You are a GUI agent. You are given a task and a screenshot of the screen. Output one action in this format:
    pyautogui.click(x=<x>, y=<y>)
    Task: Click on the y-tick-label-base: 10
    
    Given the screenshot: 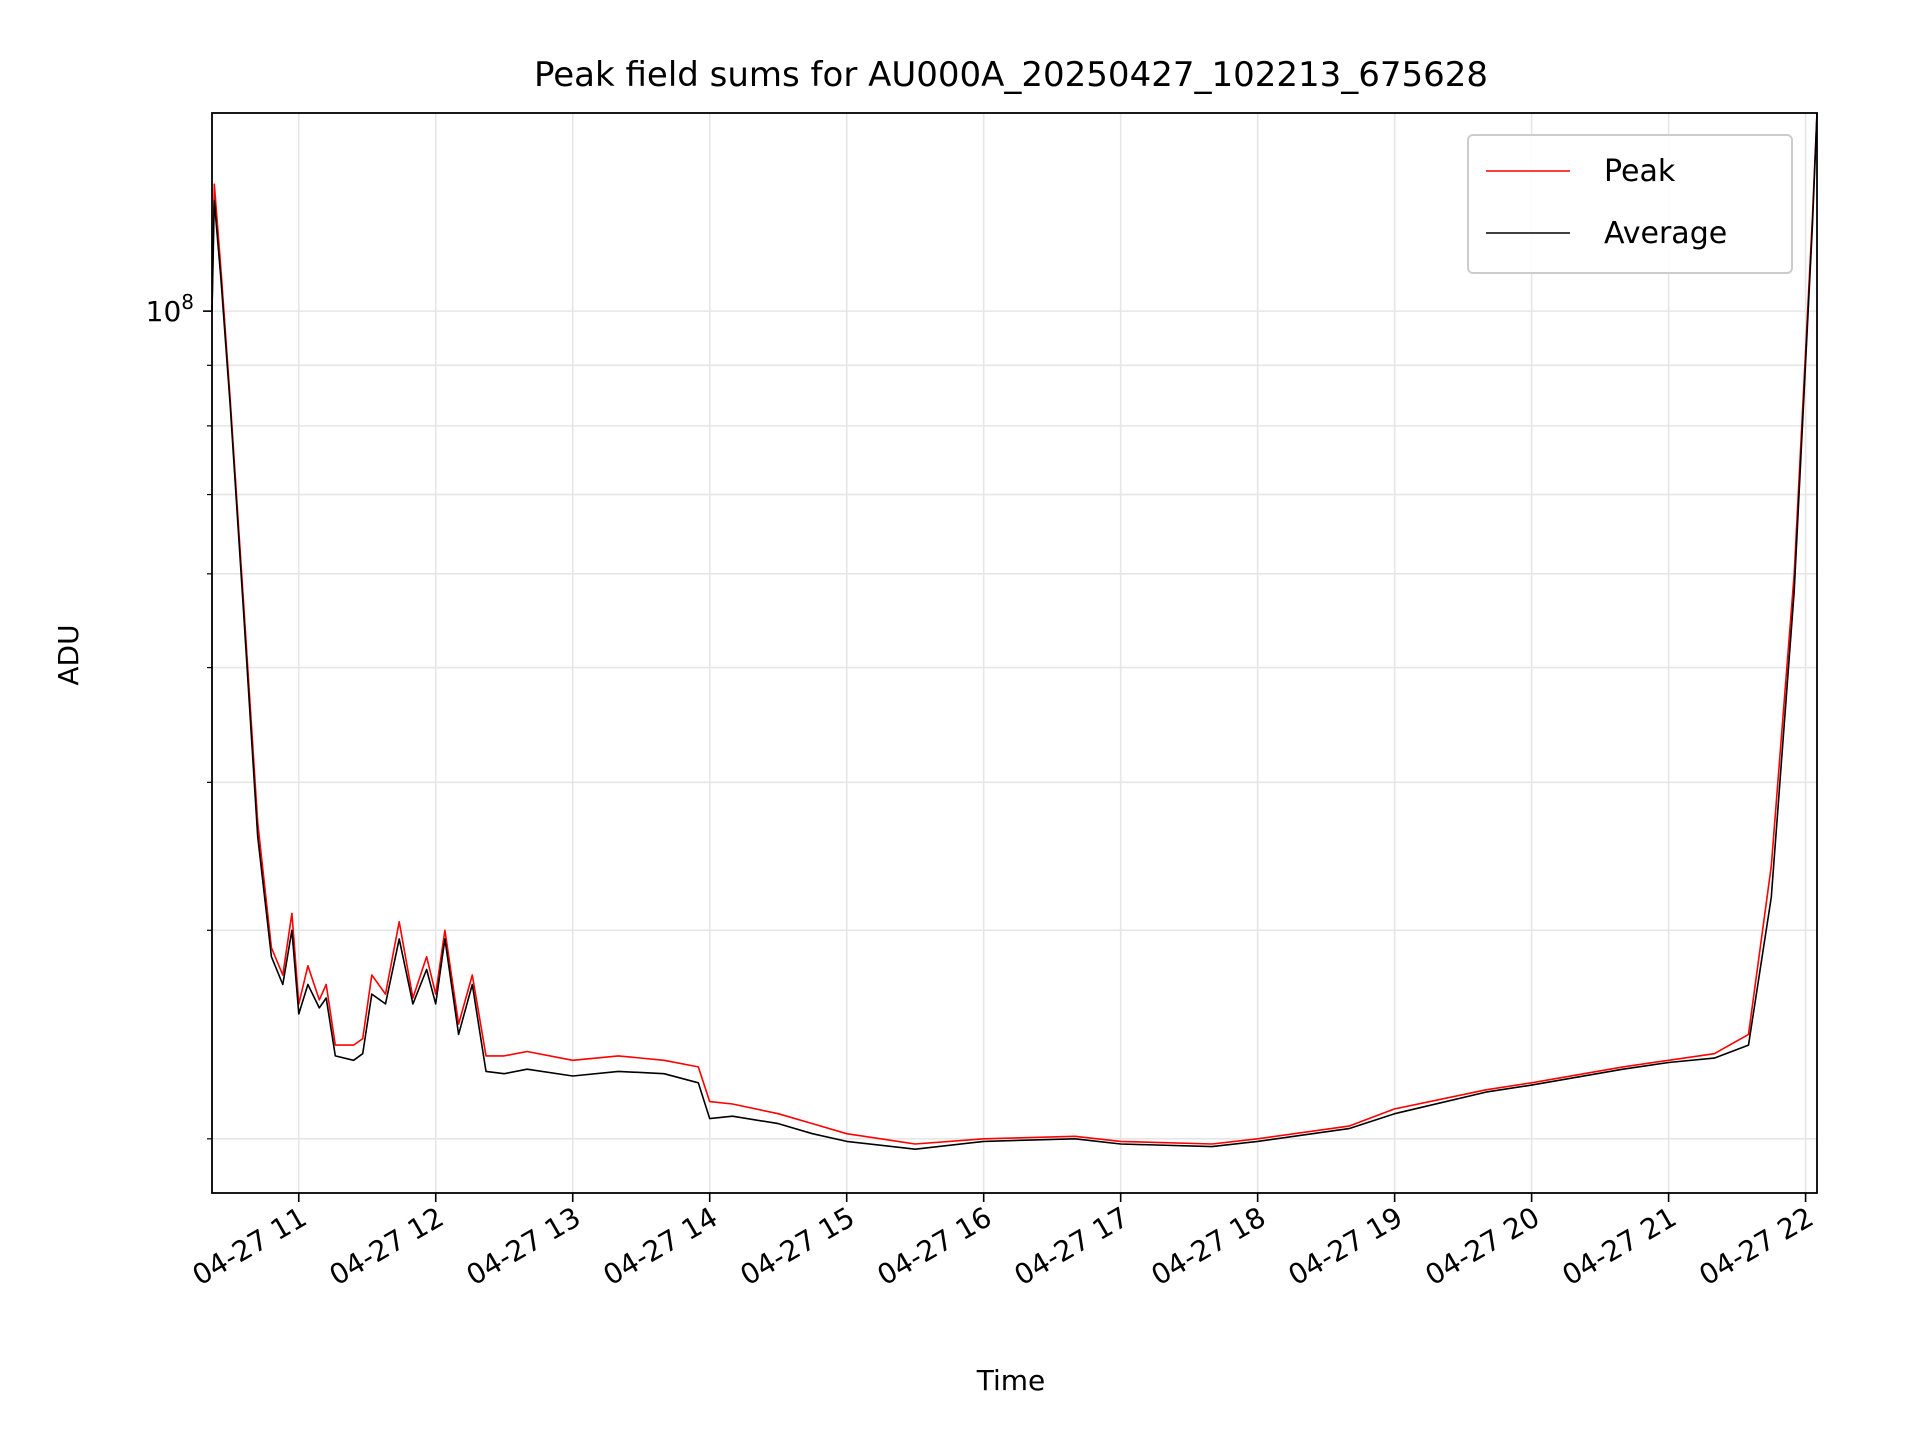 What is the action you would take?
    pyautogui.click(x=164, y=311)
    